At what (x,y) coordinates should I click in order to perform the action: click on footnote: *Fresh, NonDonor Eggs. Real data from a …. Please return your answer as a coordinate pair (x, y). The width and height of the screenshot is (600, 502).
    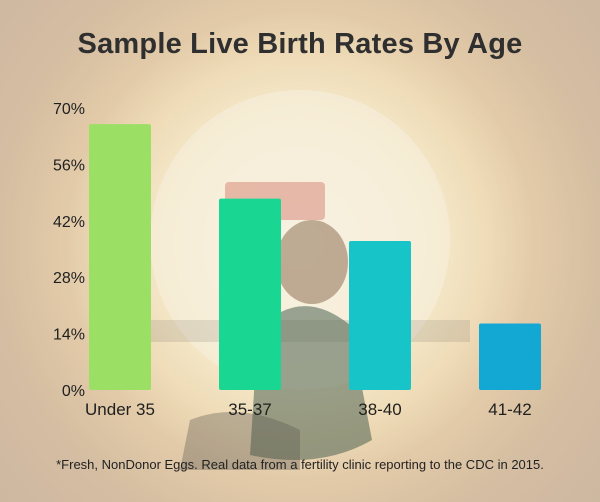
    Looking at the image, I should click on (300, 464).